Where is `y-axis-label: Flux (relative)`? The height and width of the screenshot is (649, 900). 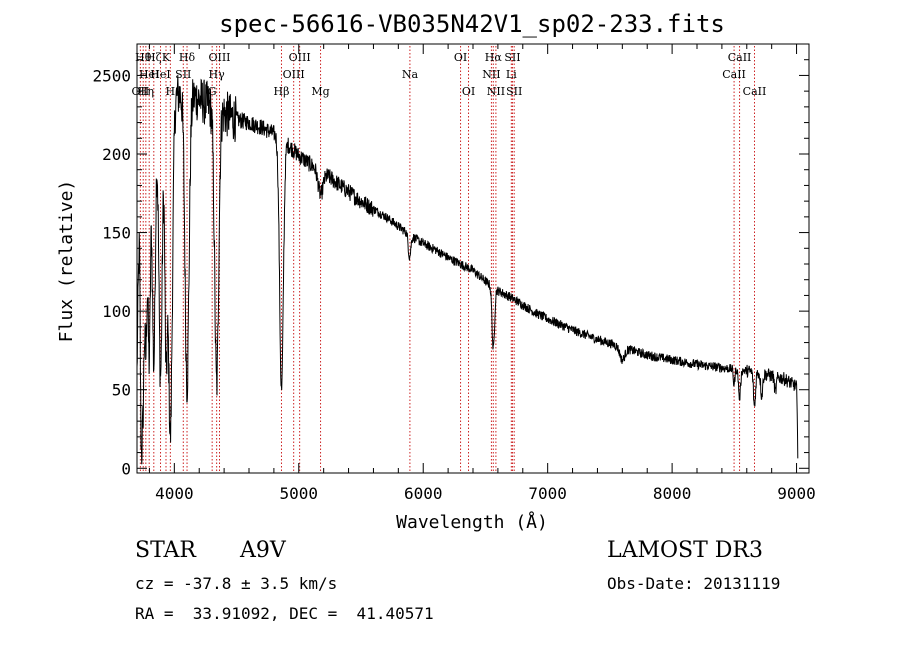 y-axis-label: Flux (relative) is located at coordinates (66, 261).